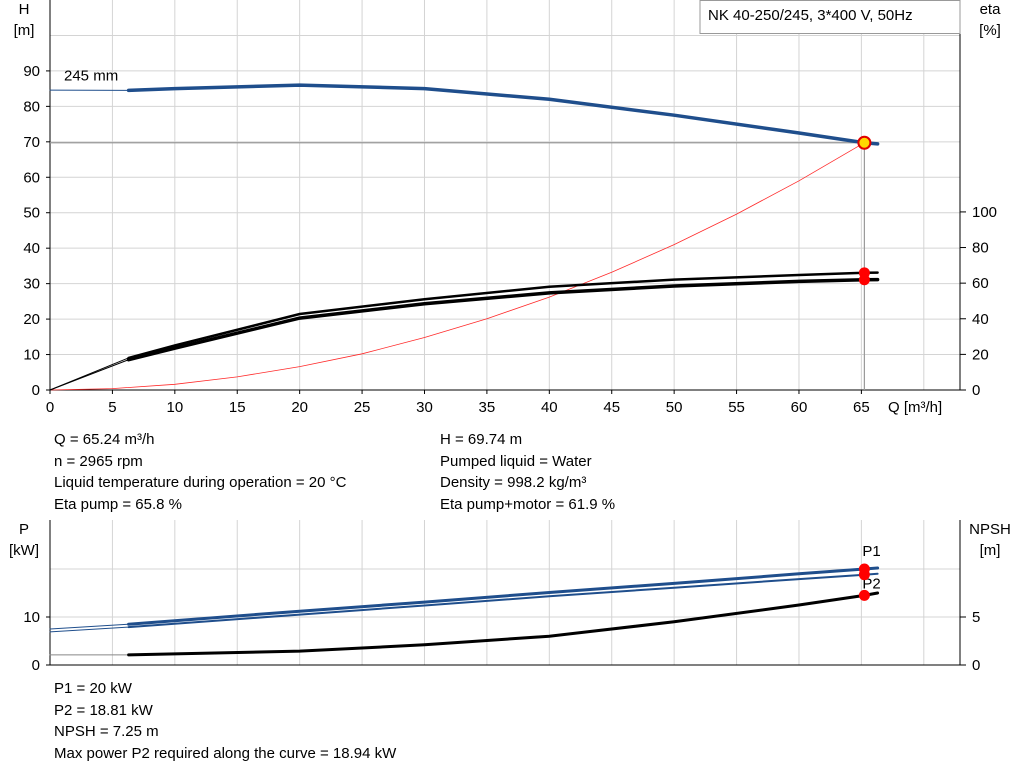 This screenshot has height=781, width=1024. I want to click on x-tick-label: 45, so click(611, 407).